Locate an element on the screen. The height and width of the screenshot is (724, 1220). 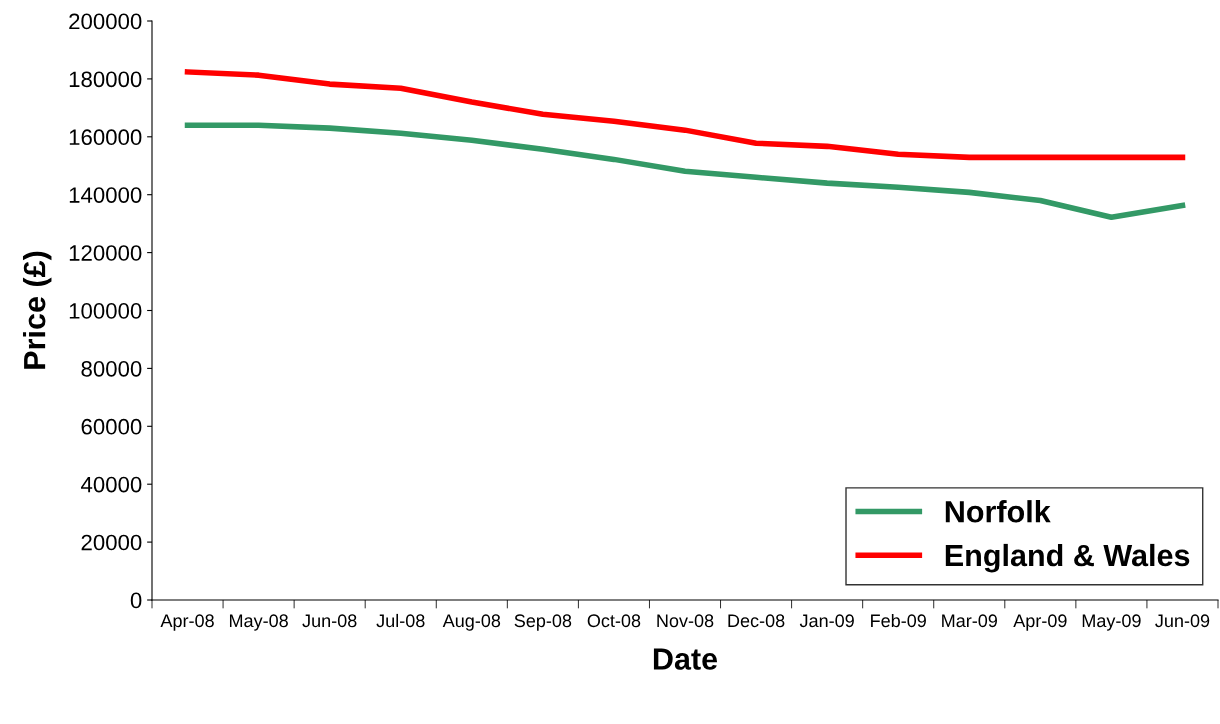
x-tick-label: Jan-09 is located at coordinates (826, 621).